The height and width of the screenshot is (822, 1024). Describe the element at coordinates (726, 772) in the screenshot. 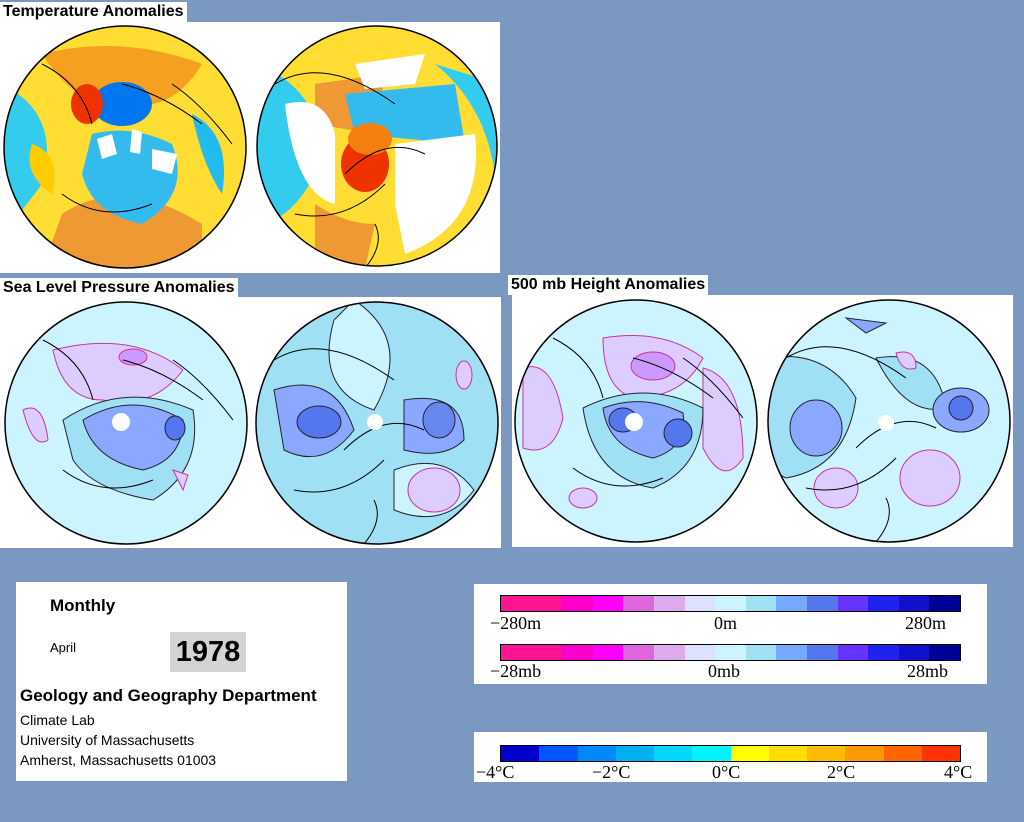

I see `temperature-label-0: 0°C` at that location.